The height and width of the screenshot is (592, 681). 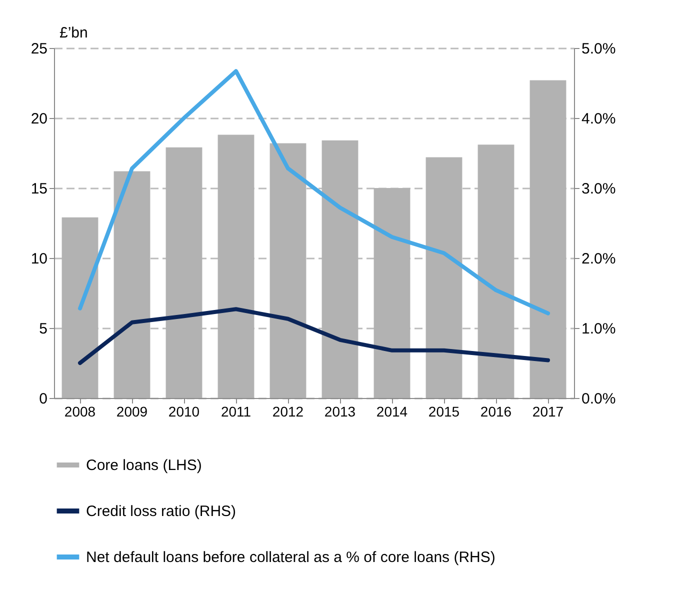 What do you see at coordinates (161, 511) in the screenshot?
I see `legend-label: Credit loss ratio (RHS)` at bounding box center [161, 511].